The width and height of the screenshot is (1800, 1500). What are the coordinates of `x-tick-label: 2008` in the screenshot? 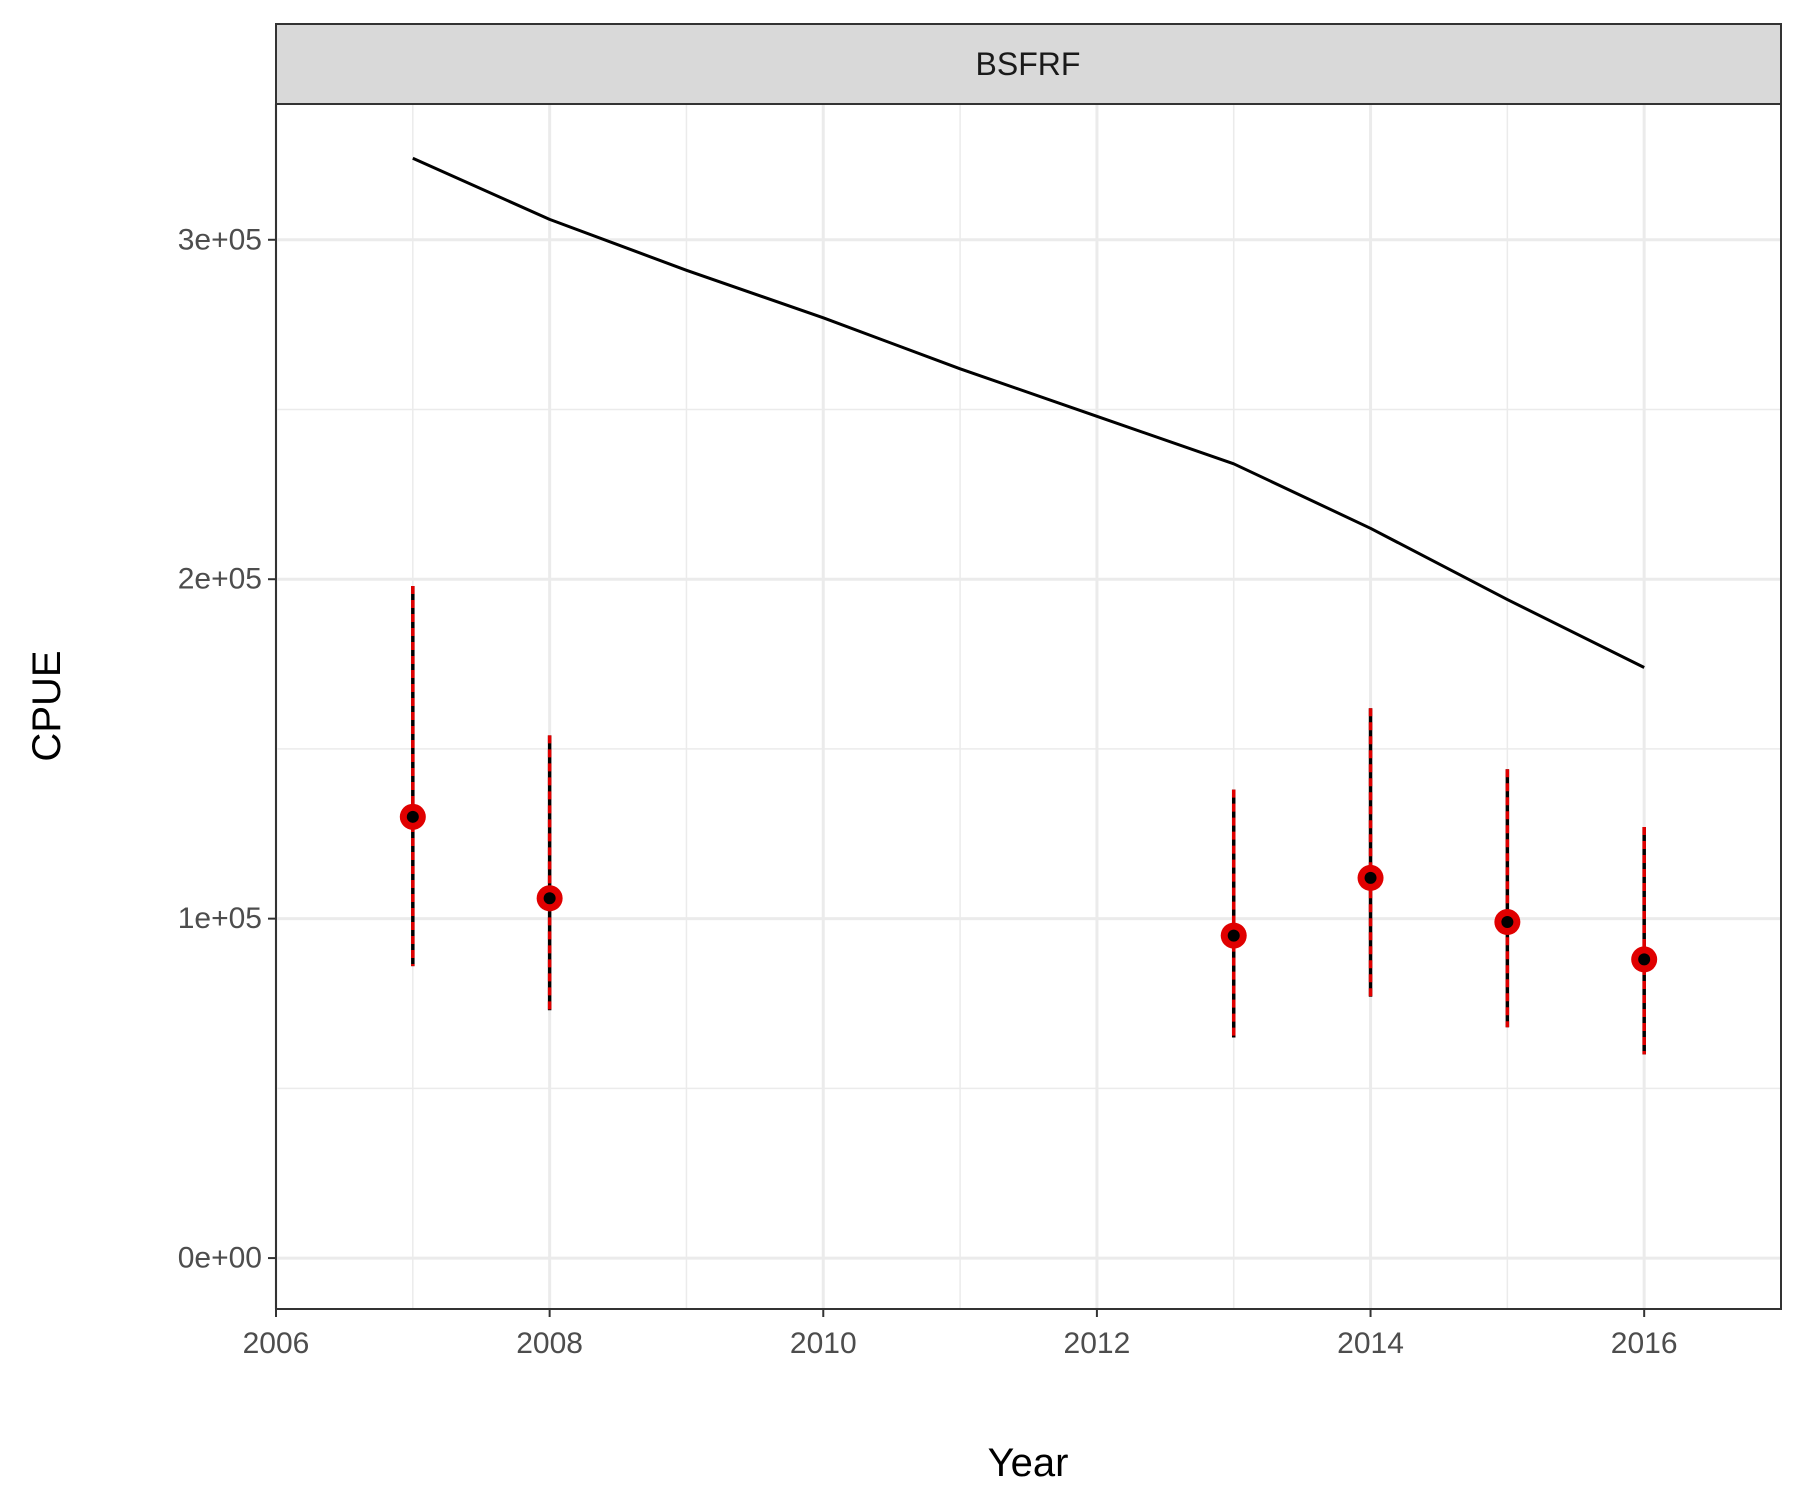 It's located at (549, 1343).